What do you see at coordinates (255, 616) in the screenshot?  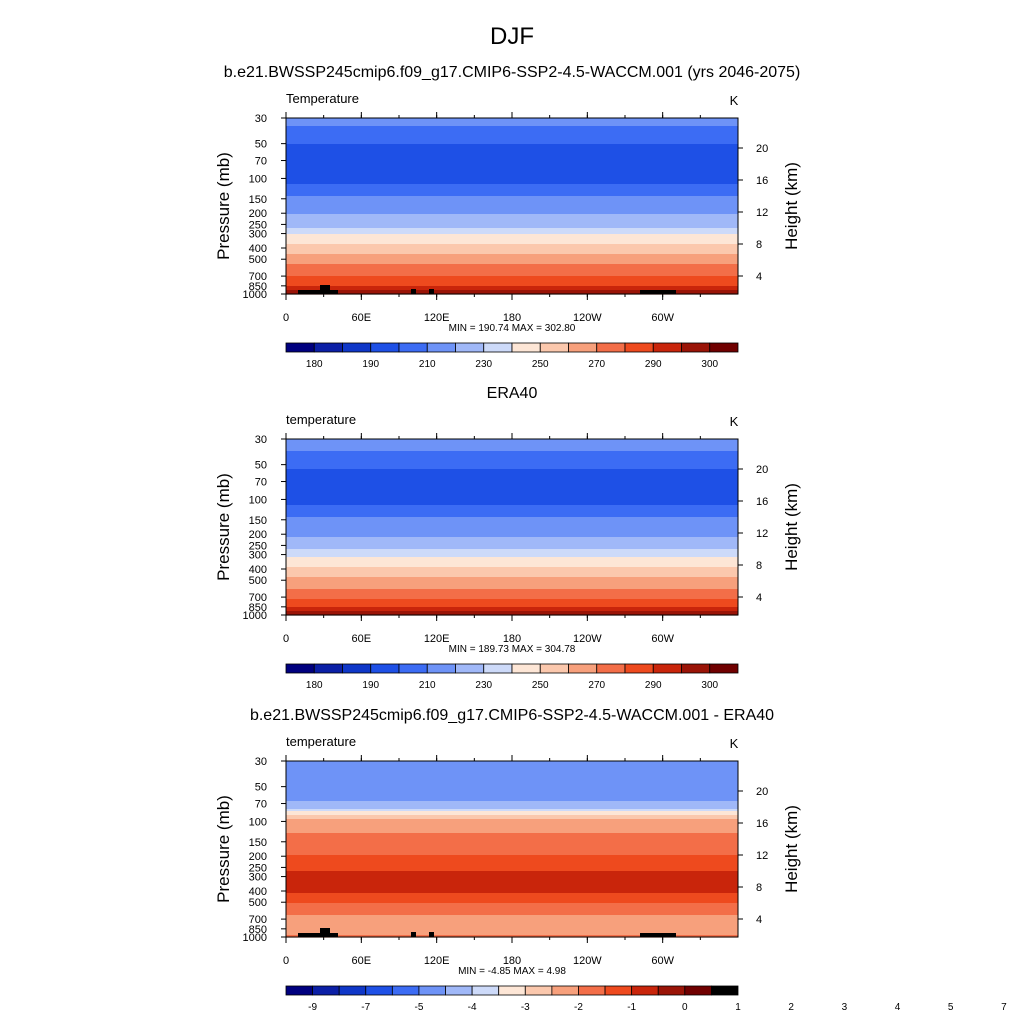 I see `pressure-tick-label: 1000` at bounding box center [255, 616].